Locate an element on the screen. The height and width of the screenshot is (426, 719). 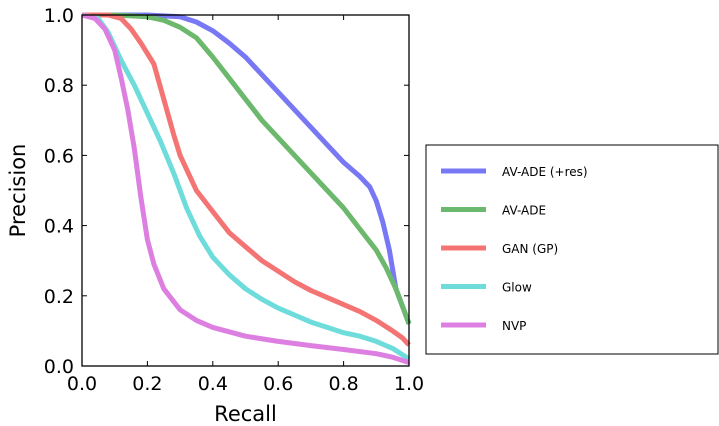
x-tick-label: 0.2 is located at coordinates (147, 384).